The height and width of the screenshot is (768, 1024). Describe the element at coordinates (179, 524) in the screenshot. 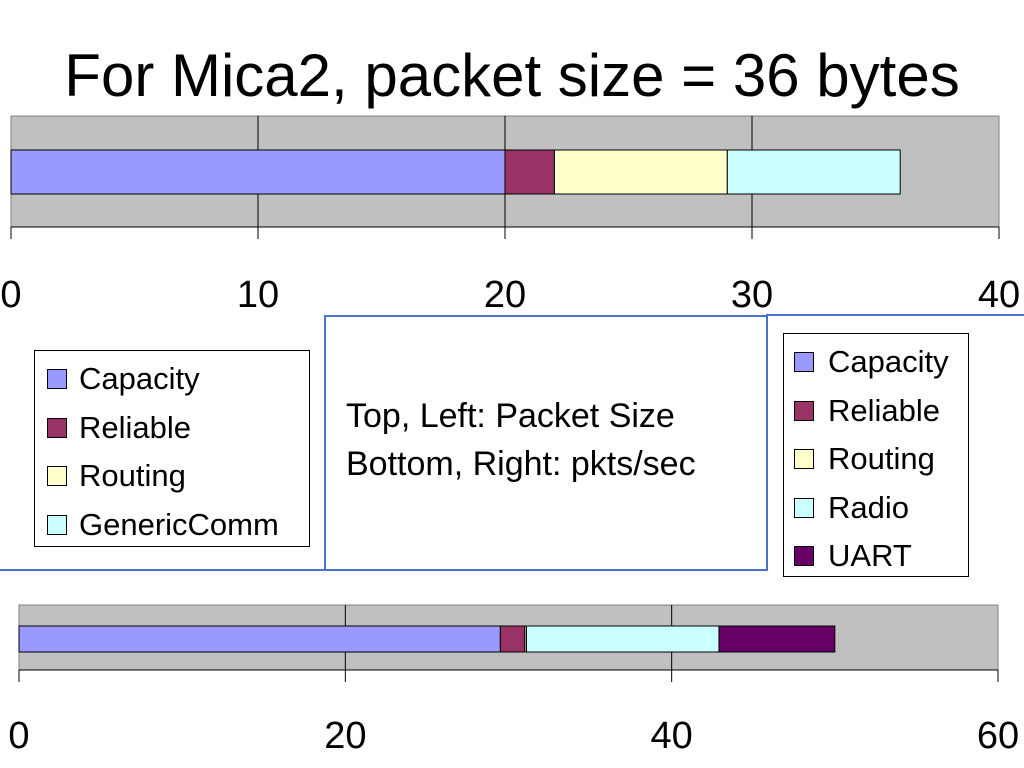

I see `legend-label: GenericComm` at that location.